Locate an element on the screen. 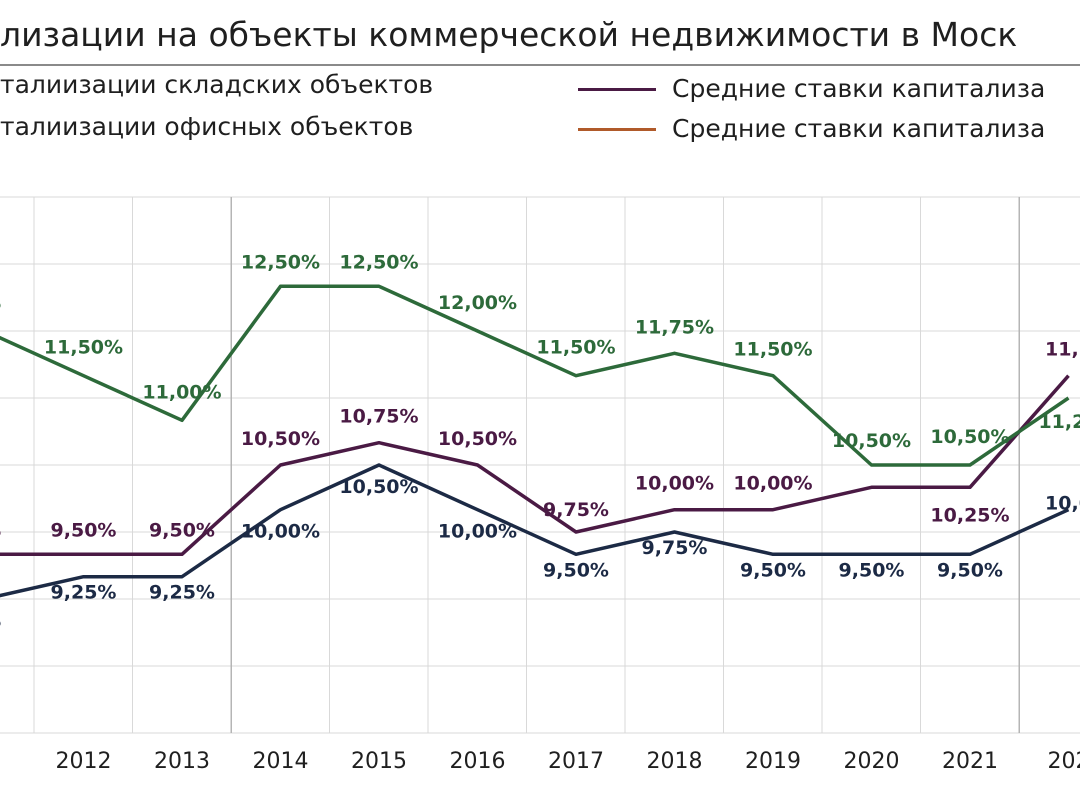 This screenshot has height=810, width=1080. legend-label-avg-2: Средние ставки капитализа is located at coordinates (859, 128).